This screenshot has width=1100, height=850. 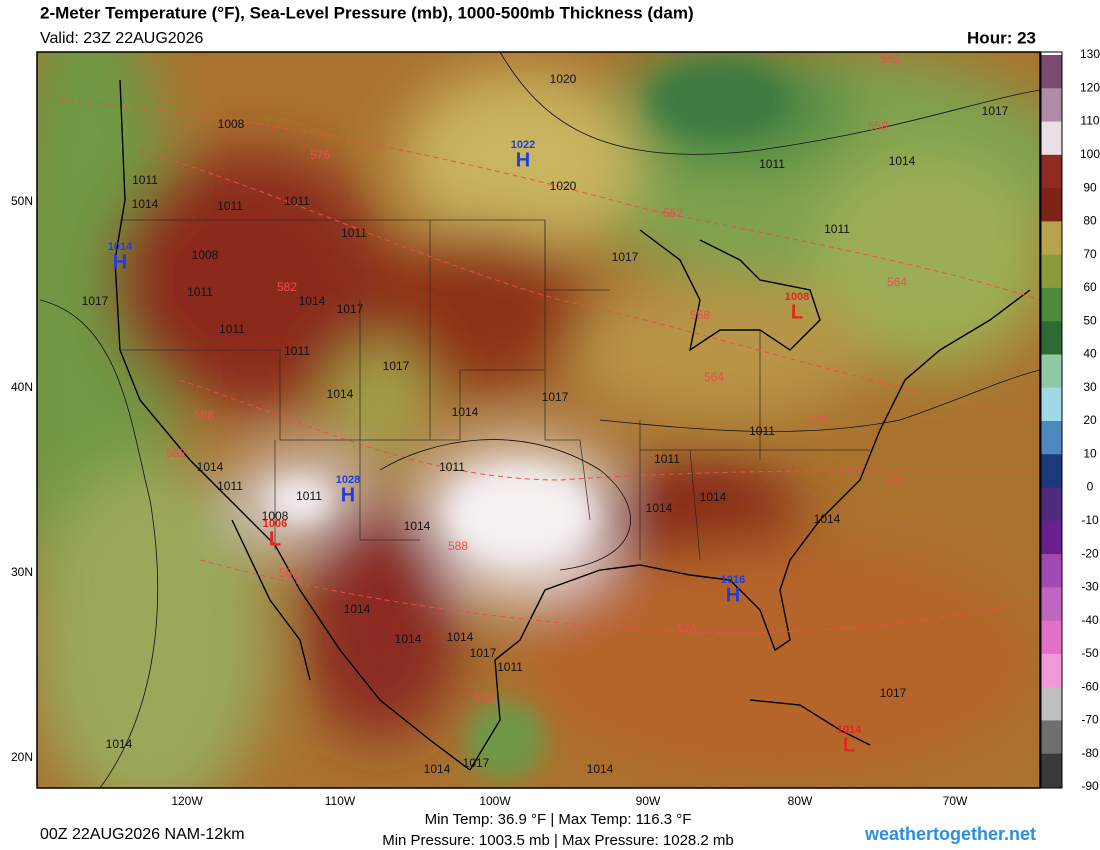 I want to click on model-run: 00Z 22AUG2026 NAM-12km, so click(x=142, y=834).